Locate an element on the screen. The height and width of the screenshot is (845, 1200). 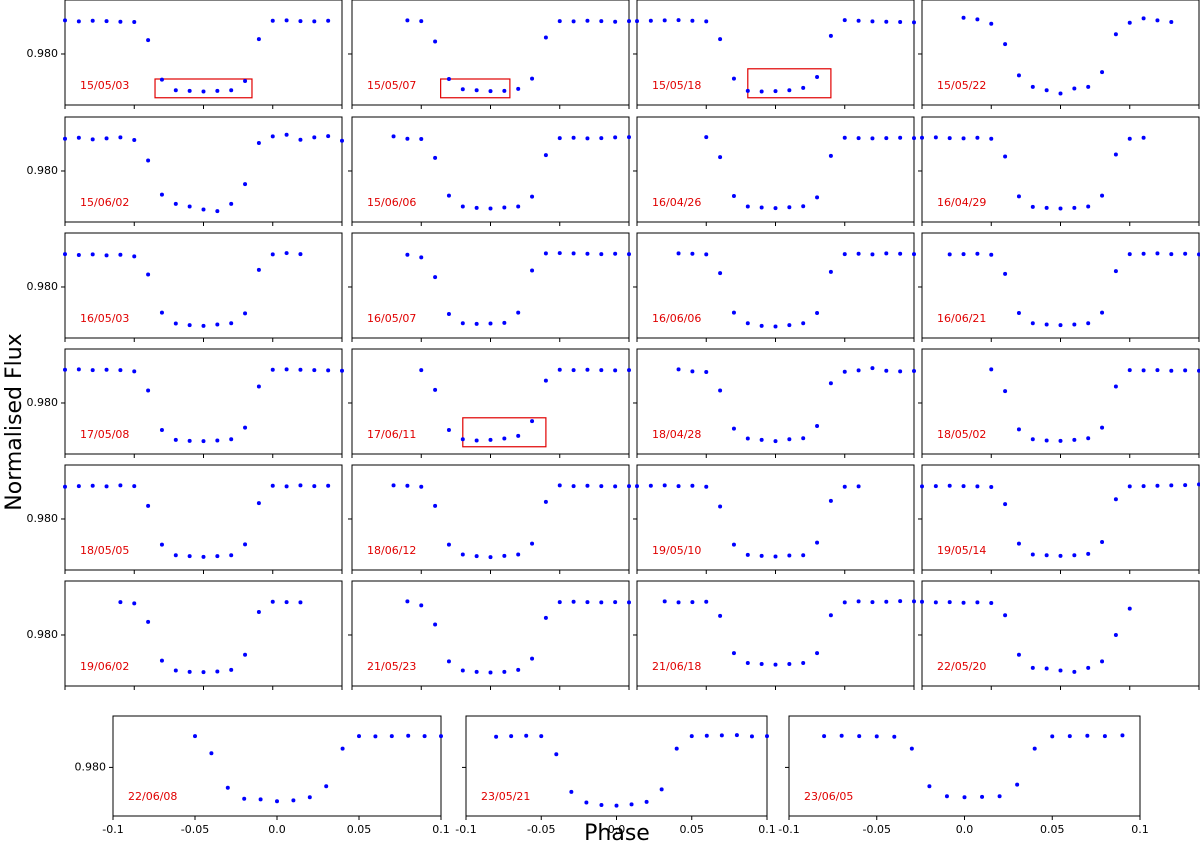
panel-label: 22/05/20 is located at coordinates (961, 666).